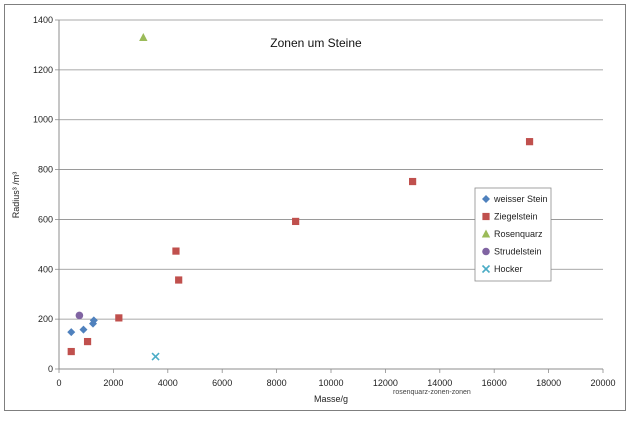 The height and width of the screenshot is (421, 633). Describe the element at coordinates (602, 383) in the screenshot. I see `x-tick-label: 20000` at that location.